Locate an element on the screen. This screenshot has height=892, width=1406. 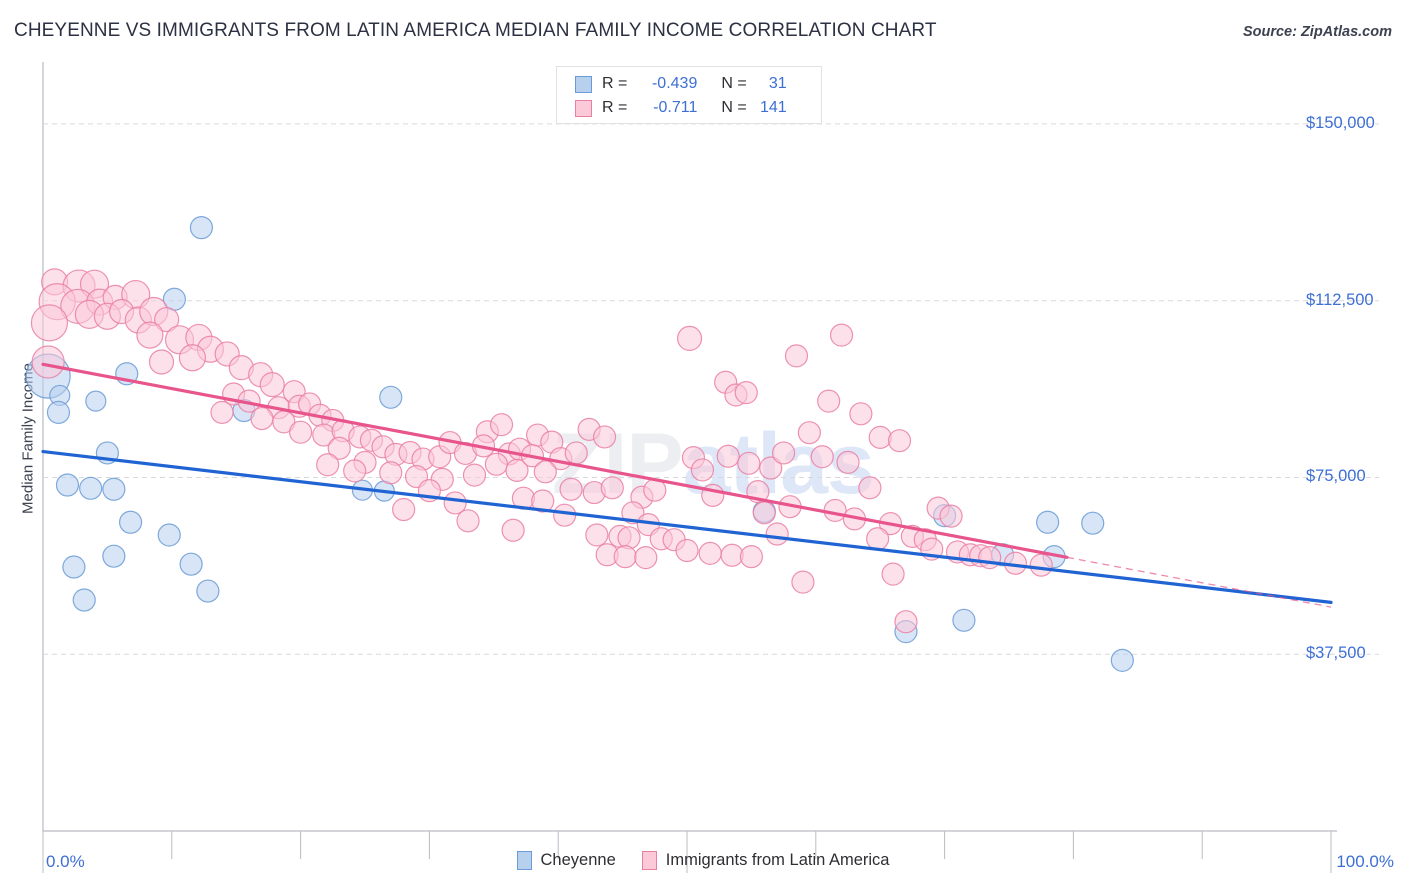
y-tick-label: $150,000 is located at coordinates (1340, 122).